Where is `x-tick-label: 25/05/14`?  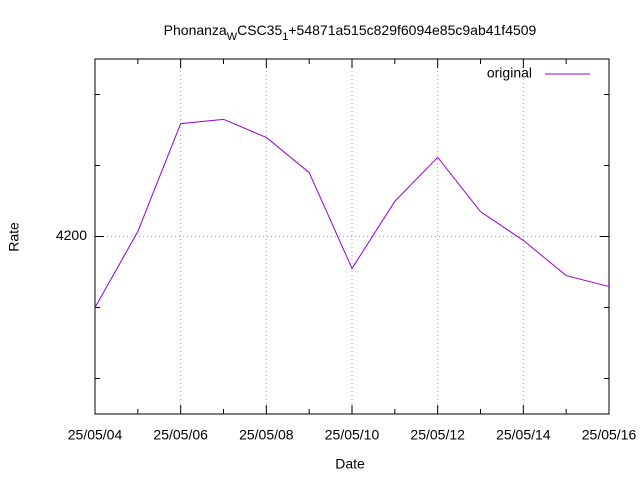 x-tick-label: 25/05/14 is located at coordinates (523, 435).